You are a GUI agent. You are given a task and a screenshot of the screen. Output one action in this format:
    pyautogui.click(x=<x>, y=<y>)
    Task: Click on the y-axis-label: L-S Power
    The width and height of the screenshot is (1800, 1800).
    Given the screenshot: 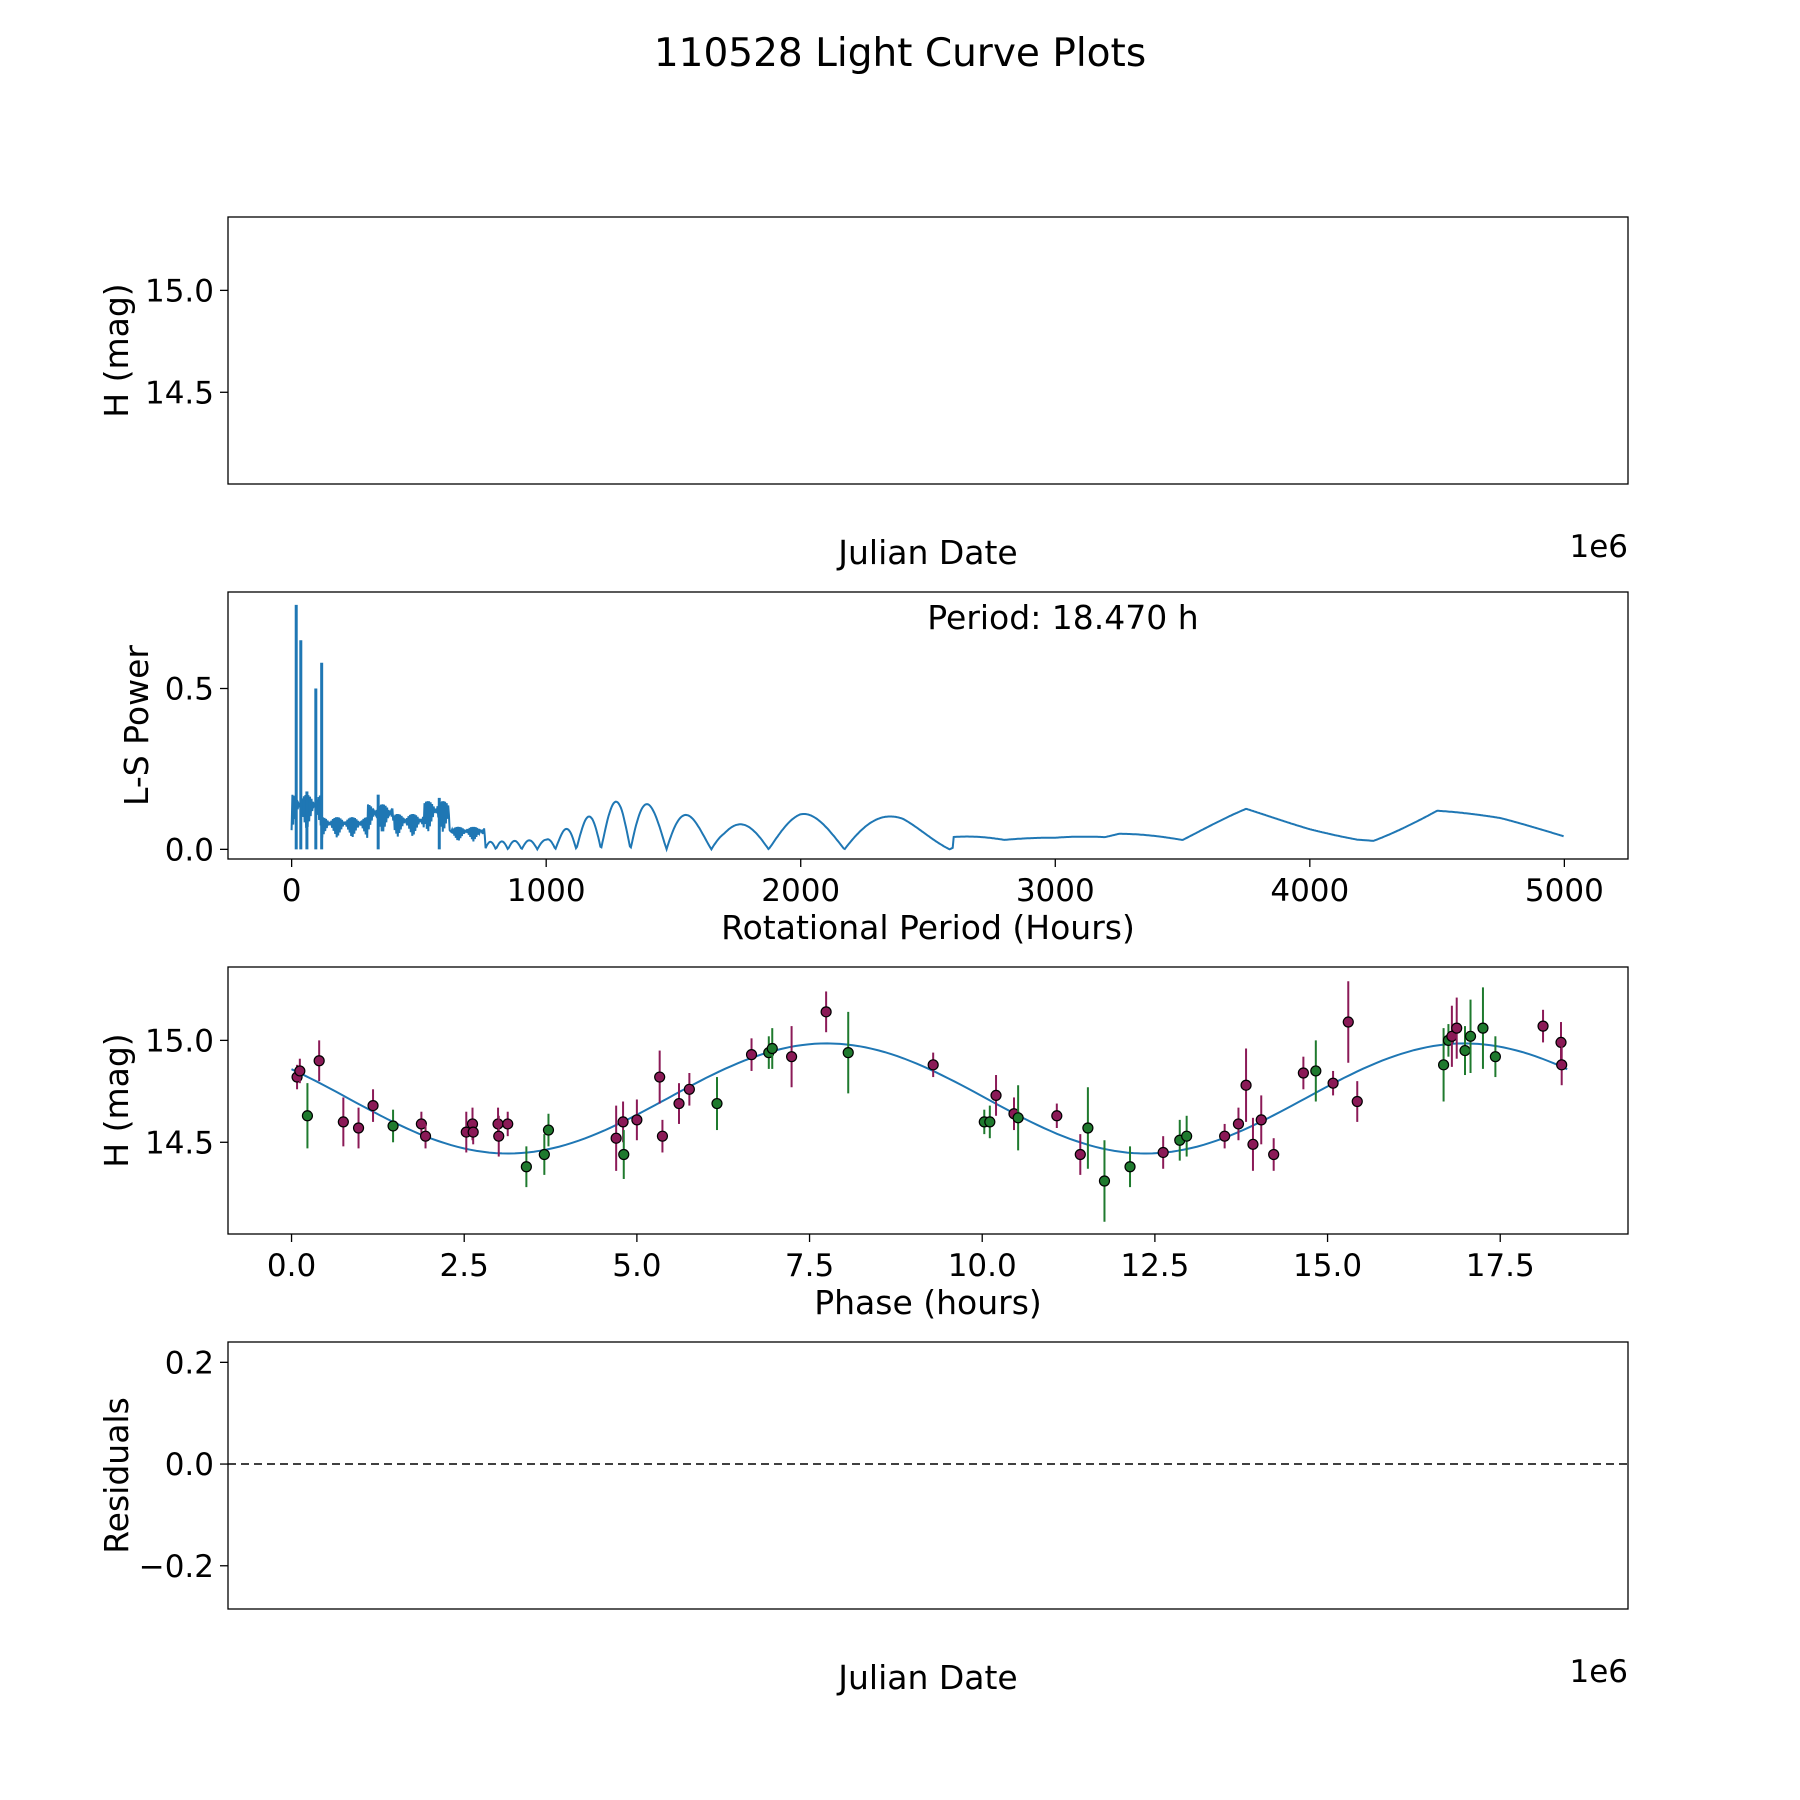 What is the action you would take?
    pyautogui.click(x=136, y=725)
    